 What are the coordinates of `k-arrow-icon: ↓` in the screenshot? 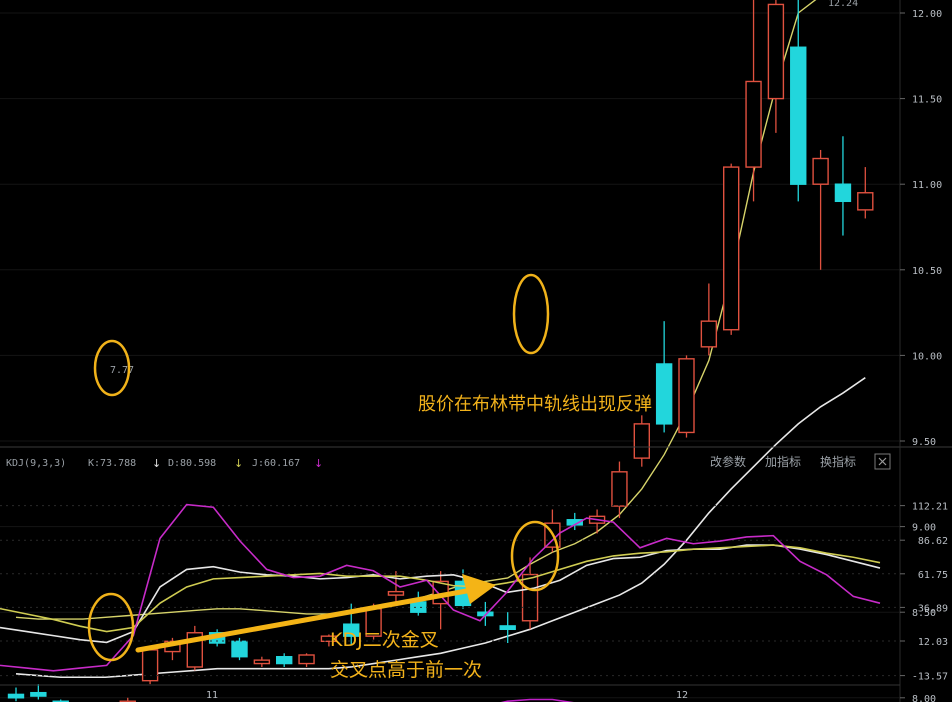 It's located at (156, 463).